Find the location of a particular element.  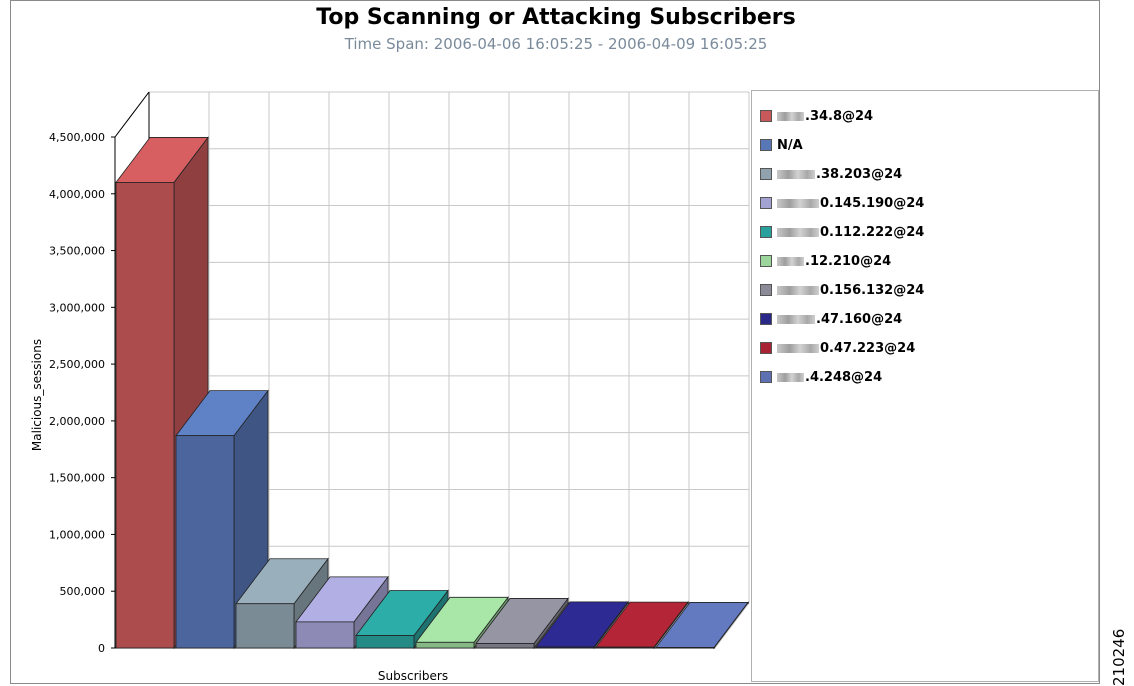

y-tick-label: 4,000,000 is located at coordinates (77, 194).